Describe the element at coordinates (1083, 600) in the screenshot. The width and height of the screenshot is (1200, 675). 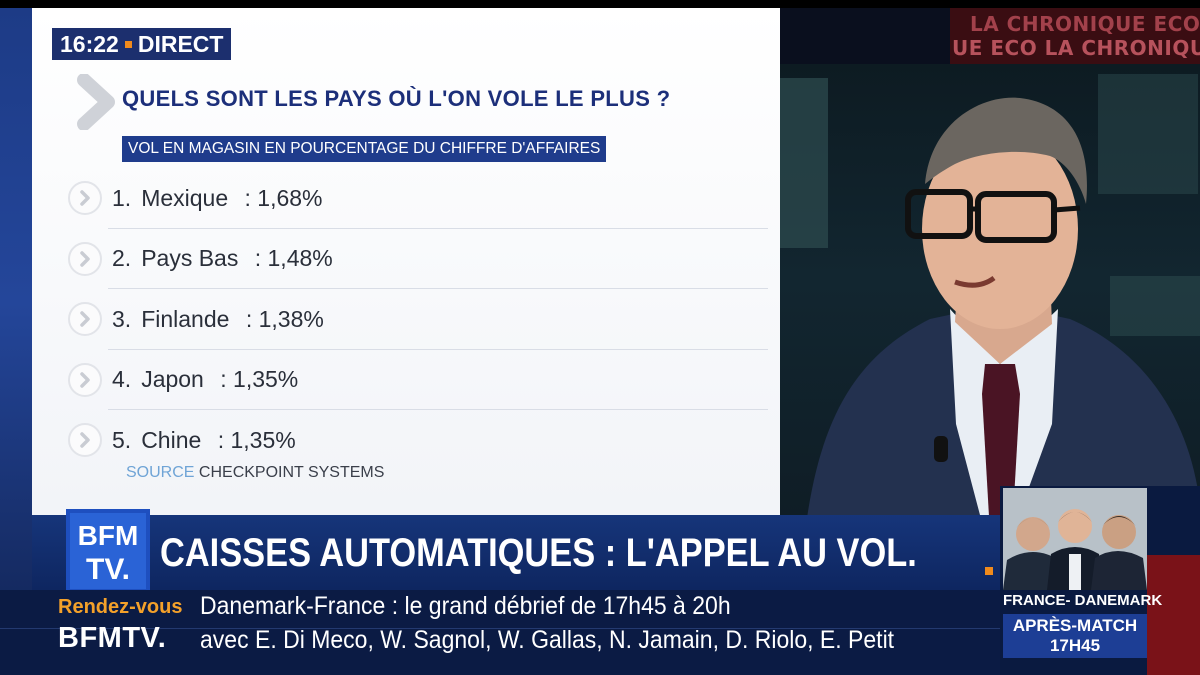
I see `promo-match-title: FRANCE- DANEMARK` at that location.